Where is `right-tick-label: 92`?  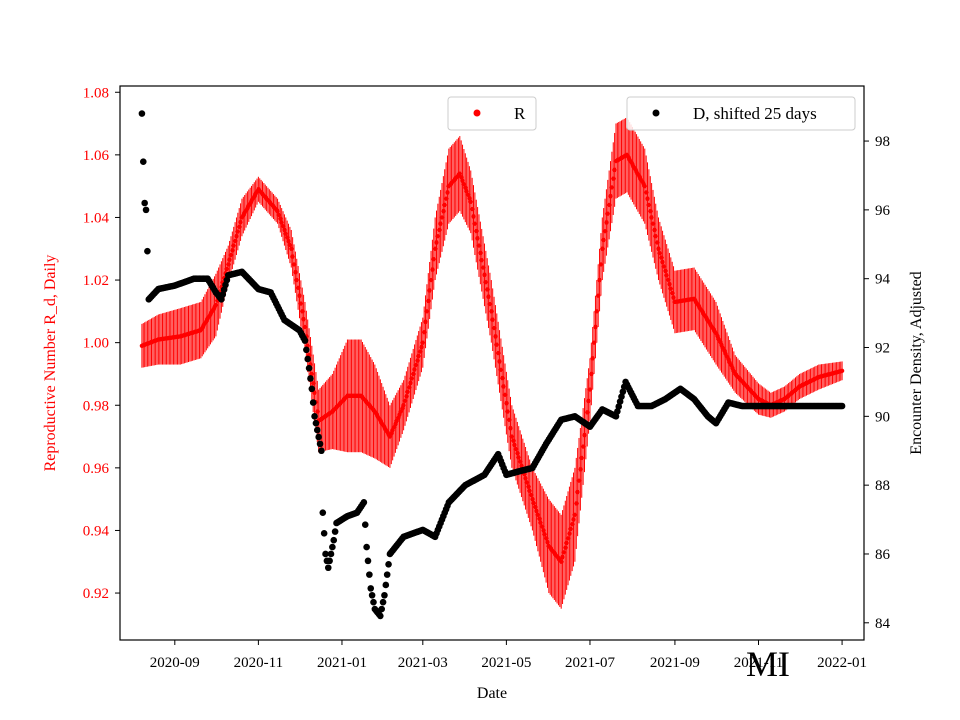 right-tick-label: 92 is located at coordinates (882, 349).